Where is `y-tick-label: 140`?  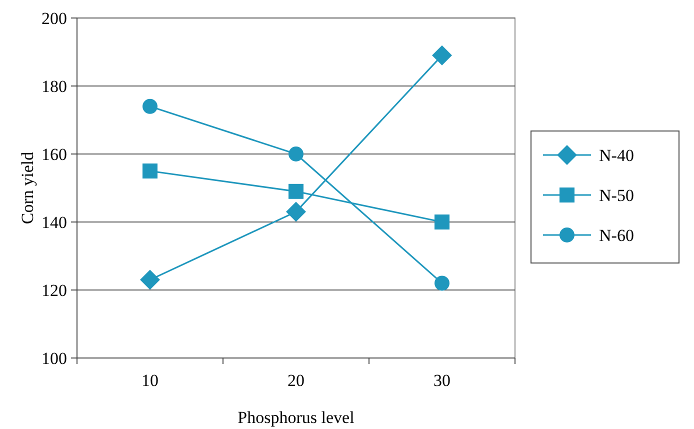
y-tick-label: 140 is located at coordinates (54, 222).